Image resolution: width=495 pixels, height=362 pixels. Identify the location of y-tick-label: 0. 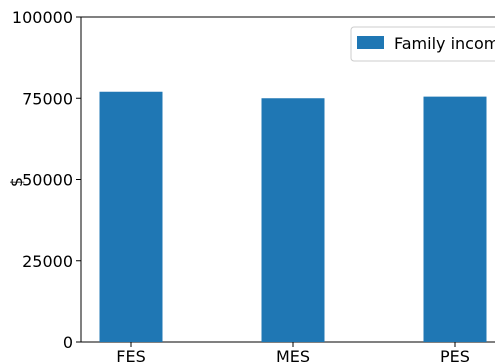
(68, 342).